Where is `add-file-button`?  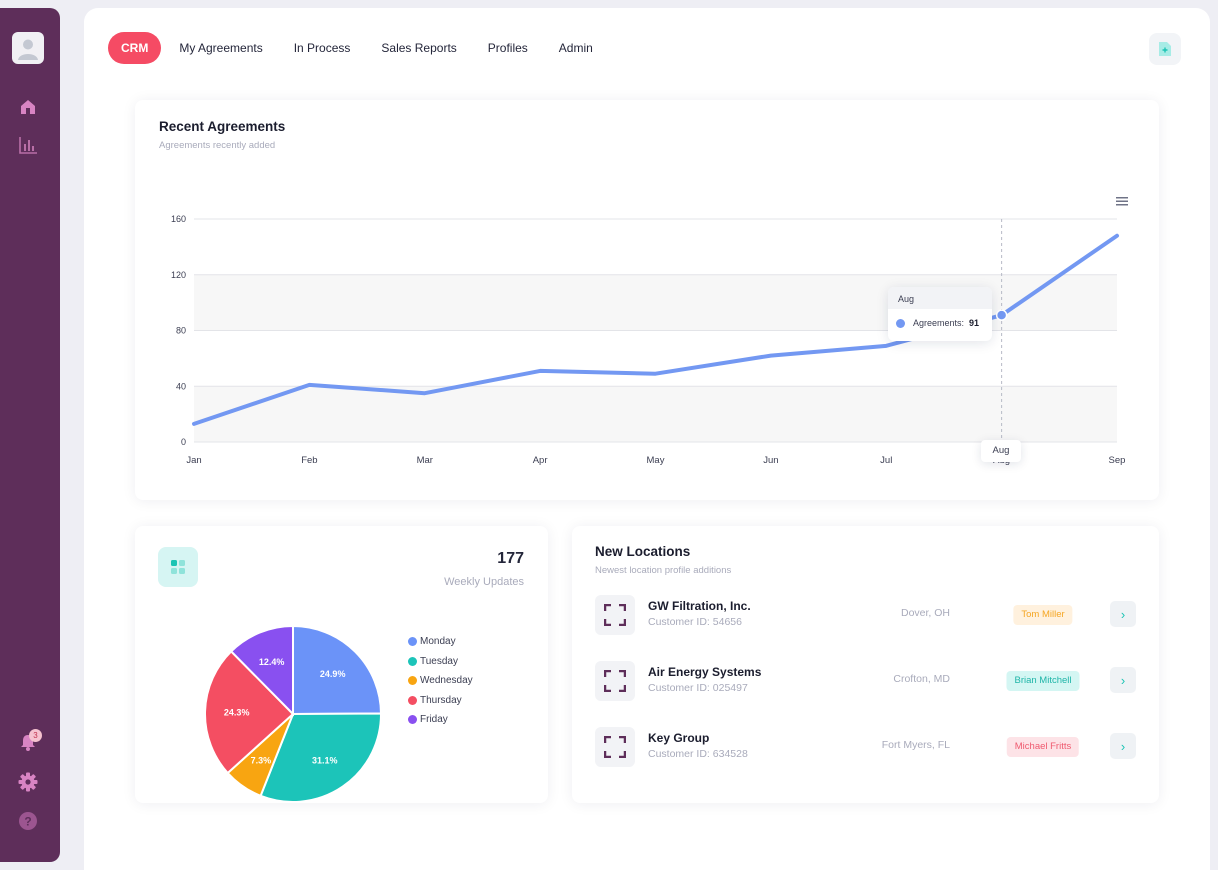 add-file-button is located at coordinates (1165, 49).